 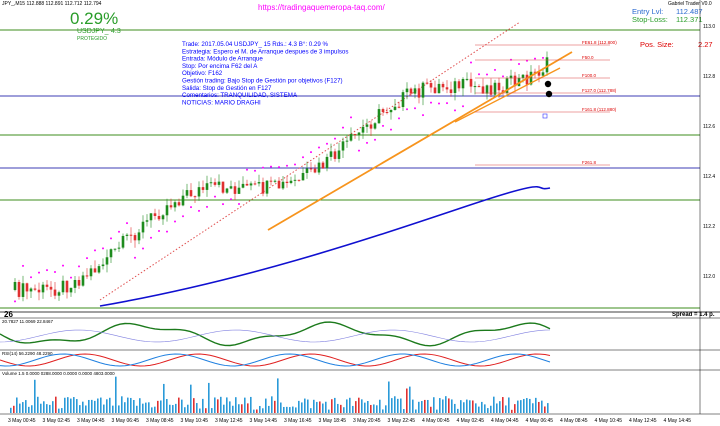 I want to click on fib-label: F50.0, so click(x=588, y=57).